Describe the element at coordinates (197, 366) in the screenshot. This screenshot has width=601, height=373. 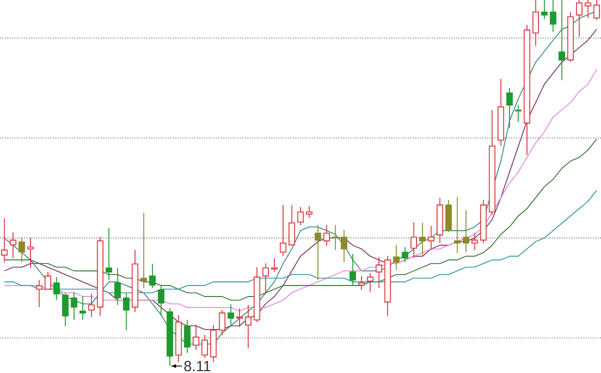
I see `annotation: 8.11` at that location.